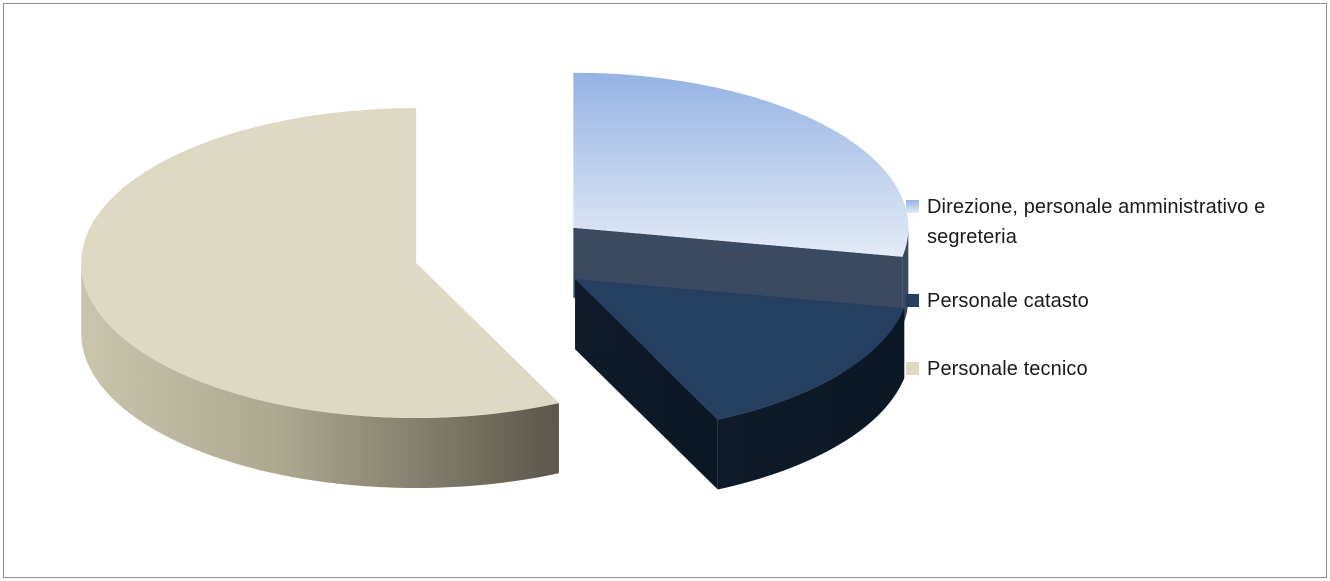  Describe the element at coordinates (811, 399) in the screenshot. I see `pie-slice-wall-personale-catasto` at that location.